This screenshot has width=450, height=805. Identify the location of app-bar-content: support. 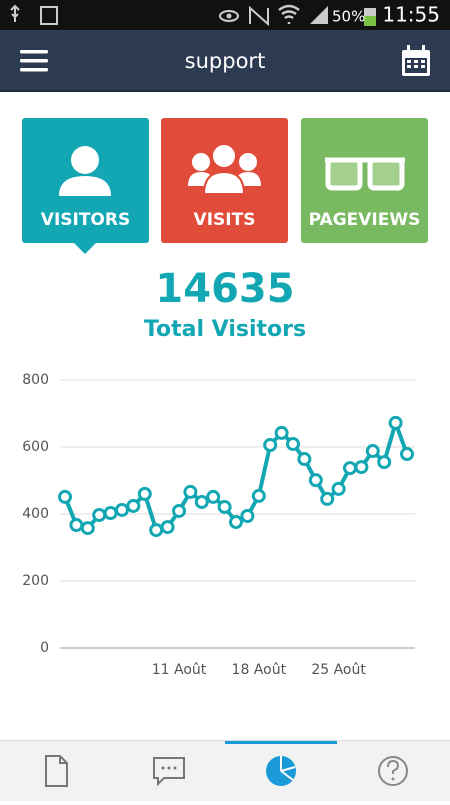
(225, 60).